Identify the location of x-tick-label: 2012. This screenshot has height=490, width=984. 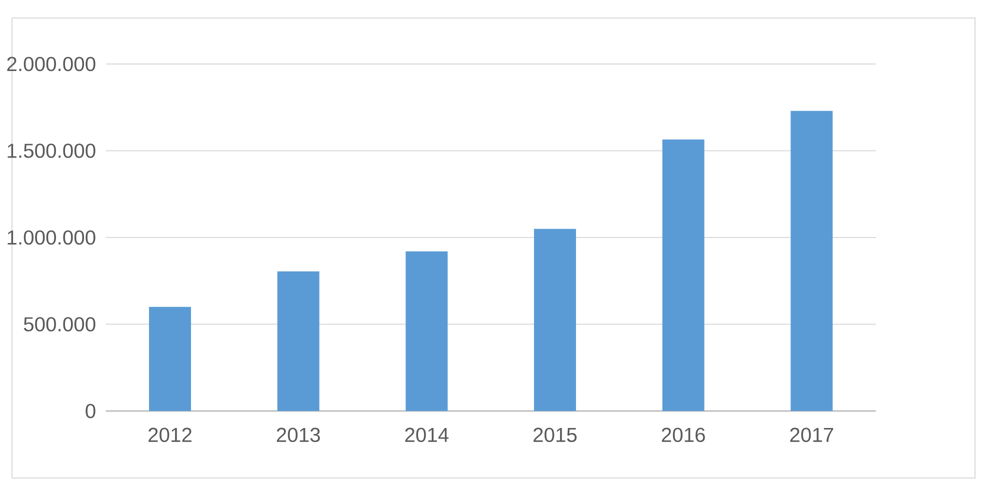
(170, 435).